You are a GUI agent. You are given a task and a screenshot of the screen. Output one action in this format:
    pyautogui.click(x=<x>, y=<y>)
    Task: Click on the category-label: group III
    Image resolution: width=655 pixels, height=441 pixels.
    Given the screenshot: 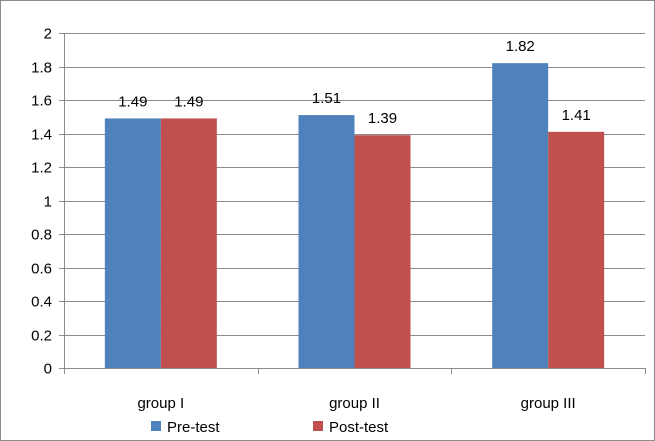 What is the action you would take?
    pyautogui.click(x=548, y=403)
    